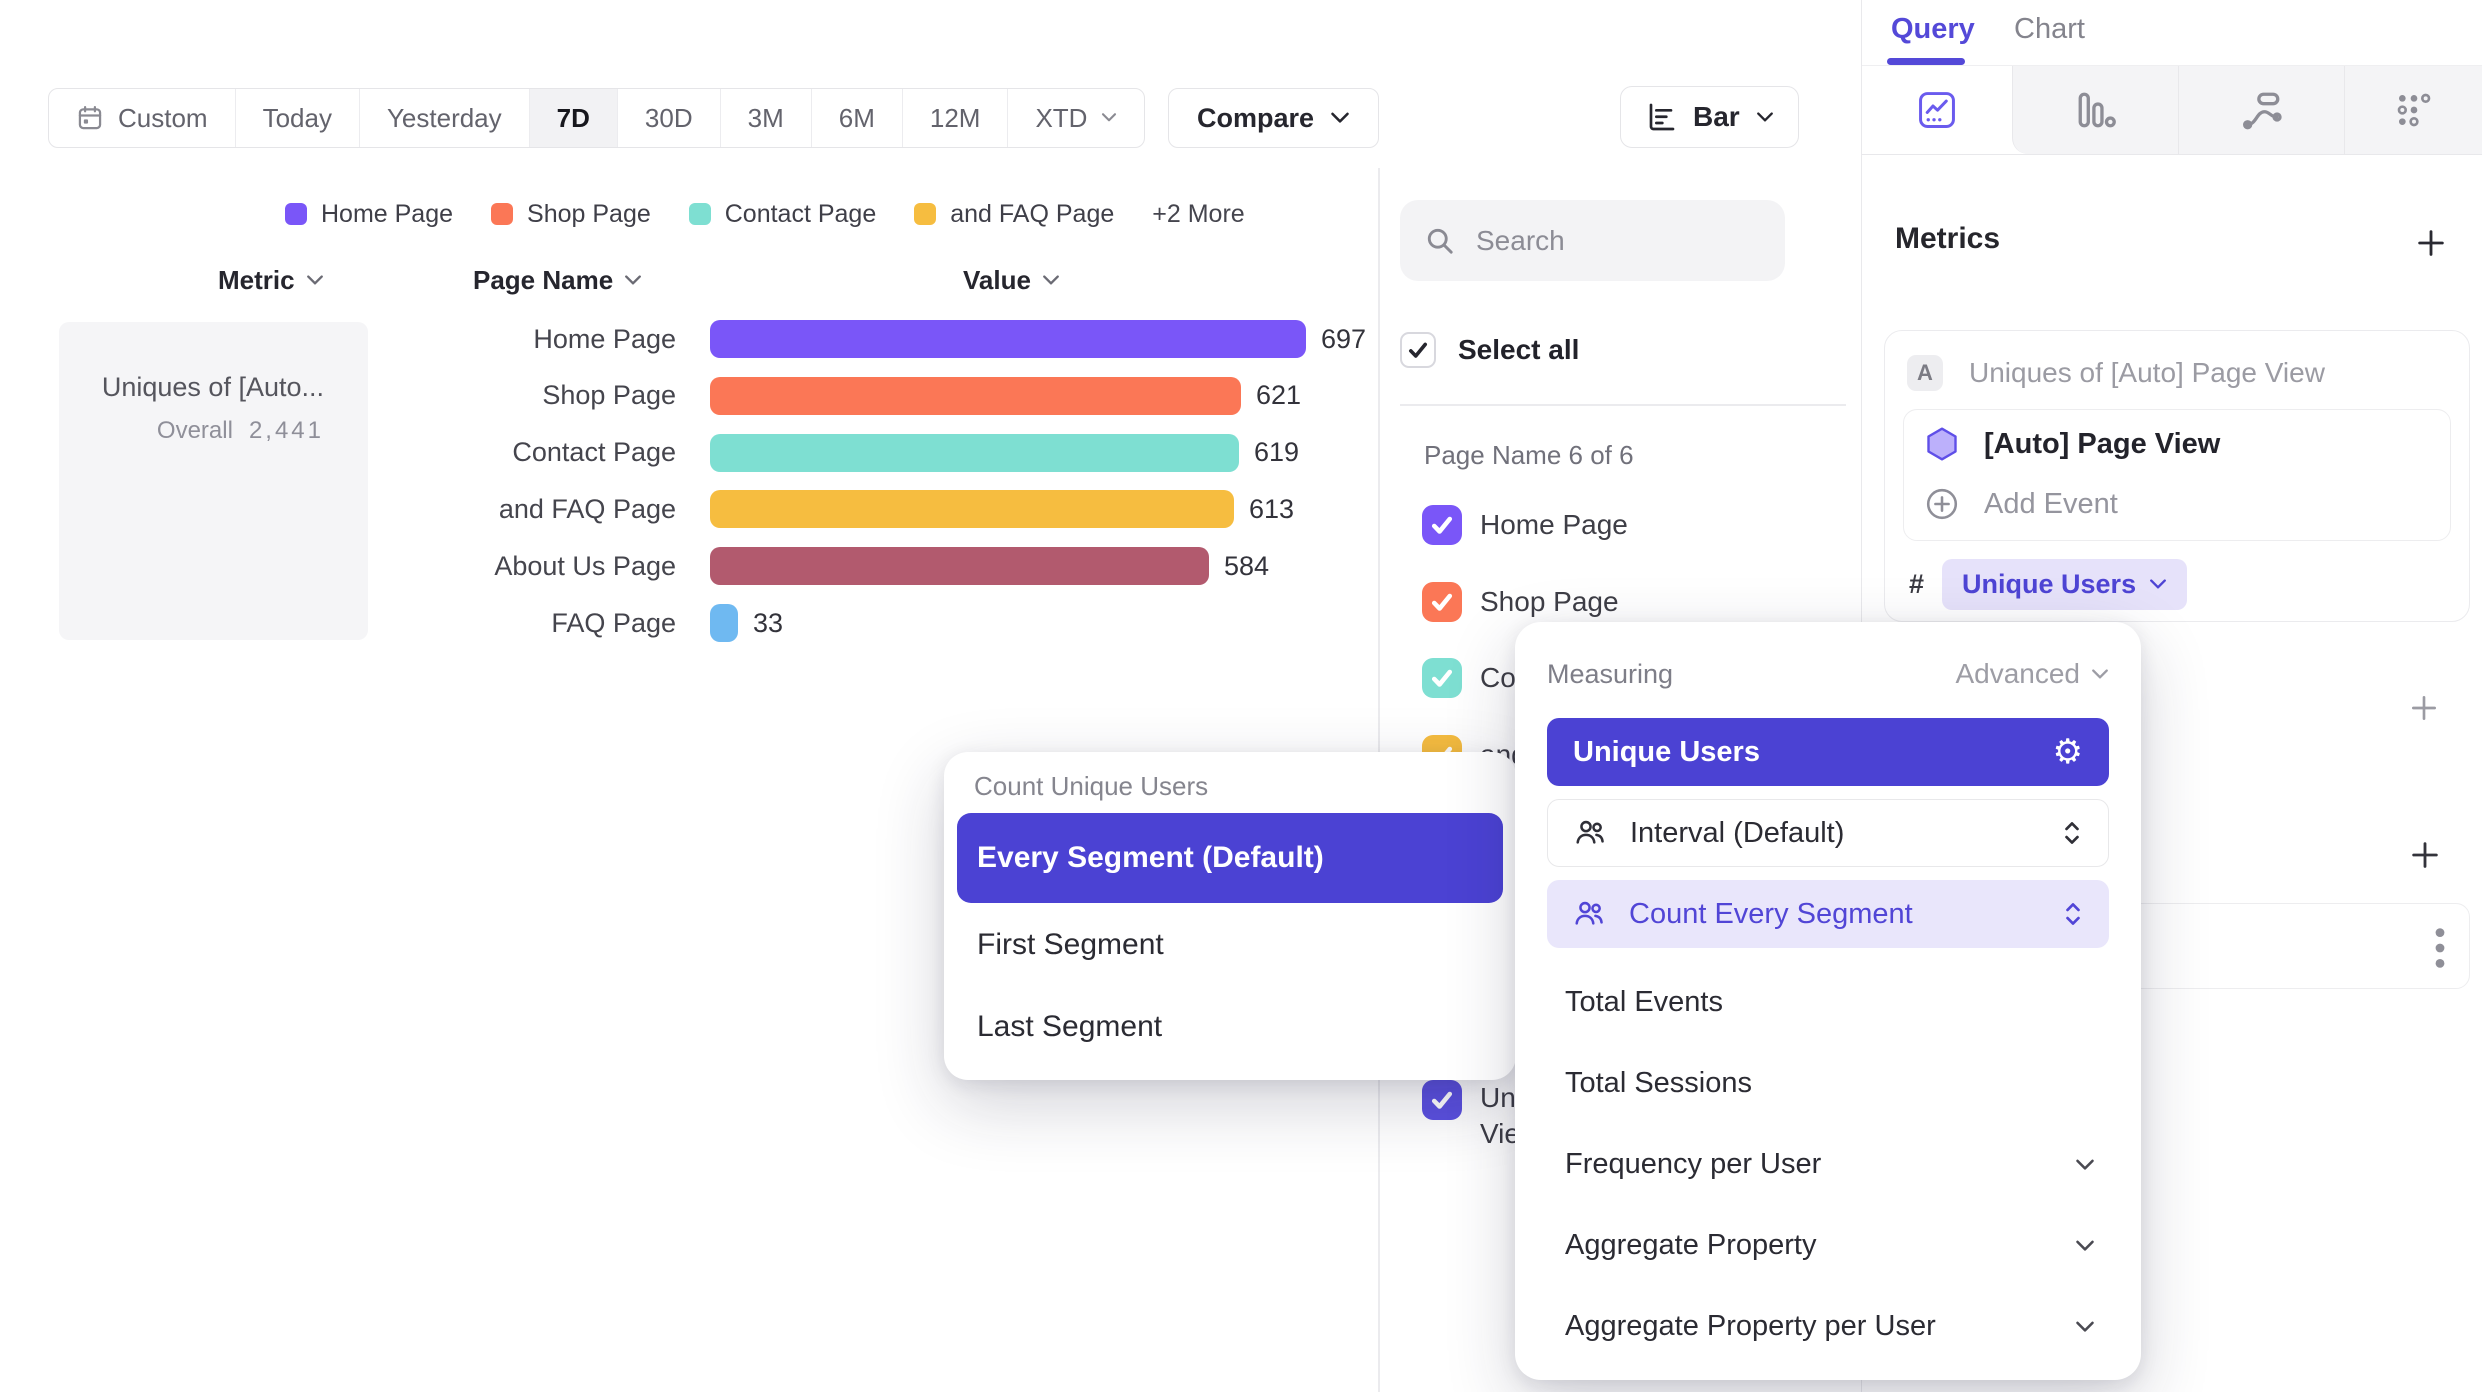  Describe the element at coordinates (1418, 350) in the screenshot. I see `select-all-checkbox` at that location.